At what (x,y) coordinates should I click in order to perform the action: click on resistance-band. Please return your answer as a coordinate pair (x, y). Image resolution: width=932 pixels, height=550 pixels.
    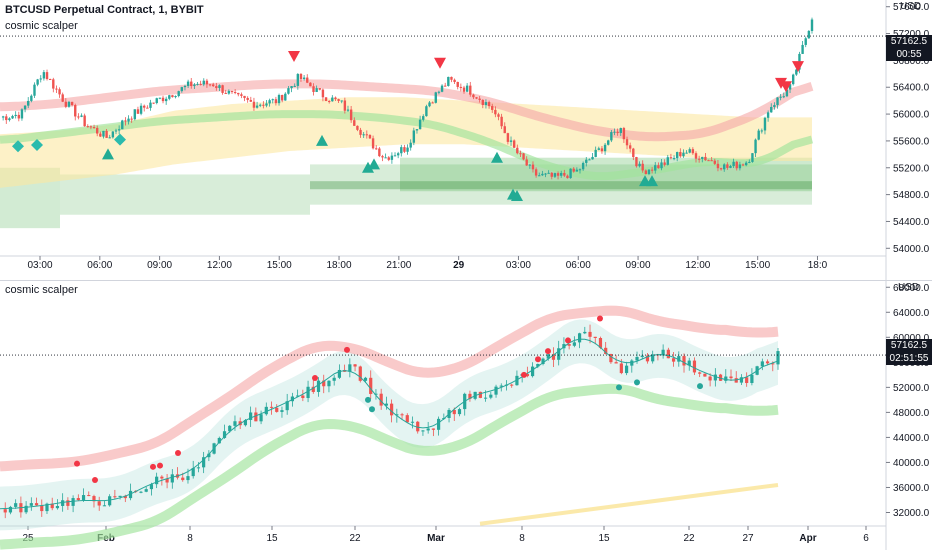
    Looking at the image, I should click on (407, 110).